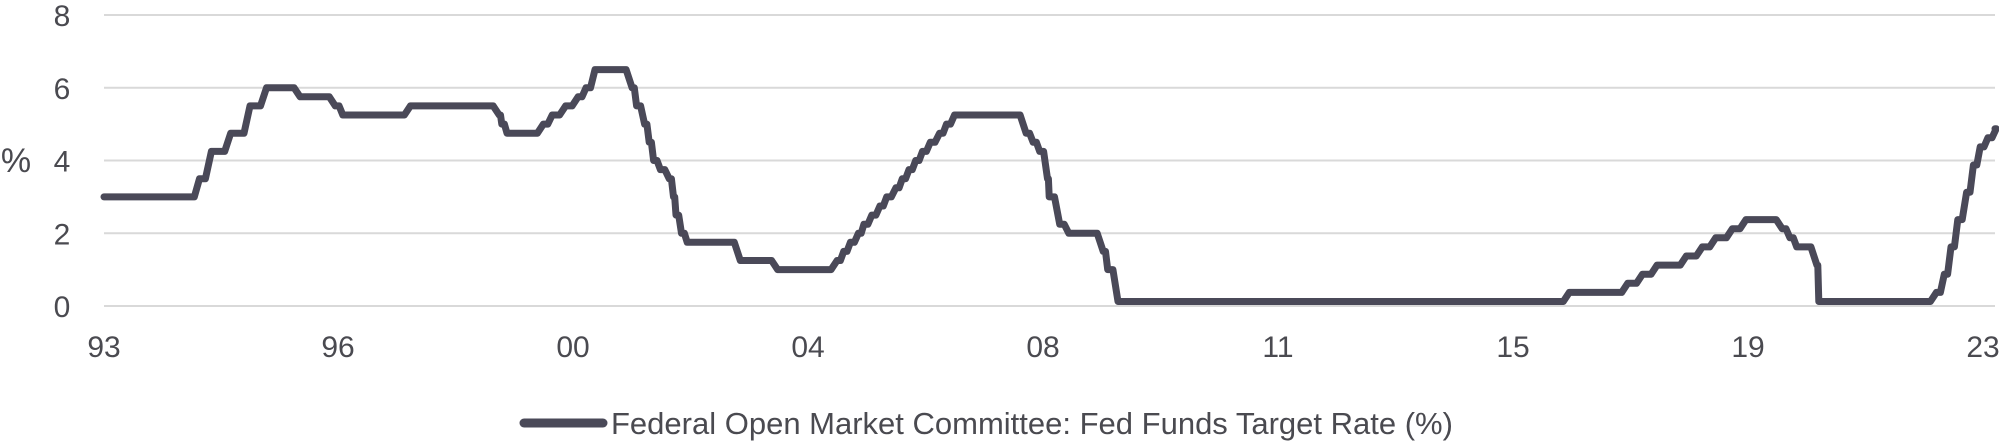 The height and width of the screenshot is (443, 1999). I want to click on y-axis-ticks: 0 2 4 6 8, so click(62, 162).